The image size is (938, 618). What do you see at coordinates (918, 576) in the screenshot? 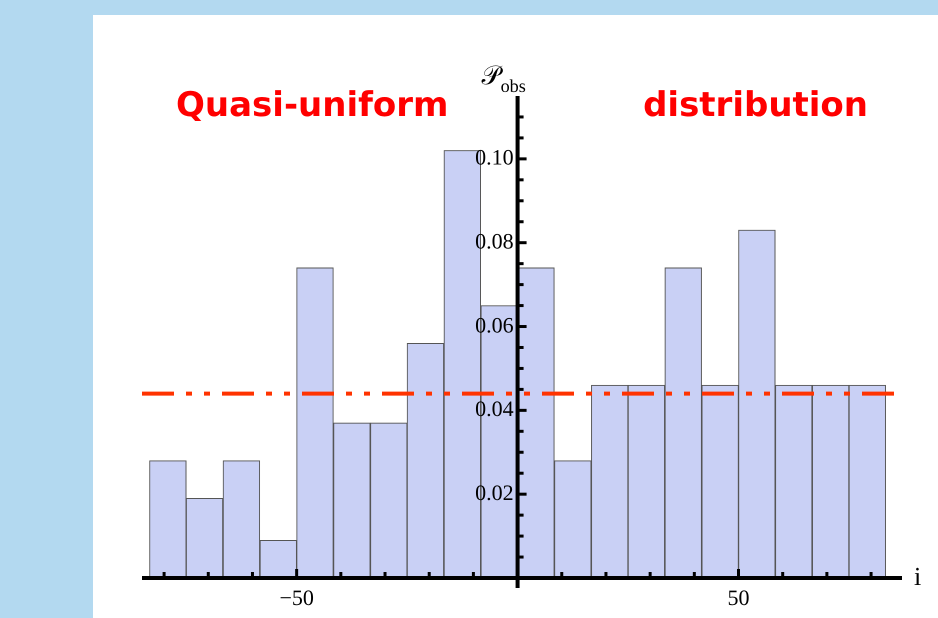
I see `x-axis-title: i` at bounding box center [918, 576].